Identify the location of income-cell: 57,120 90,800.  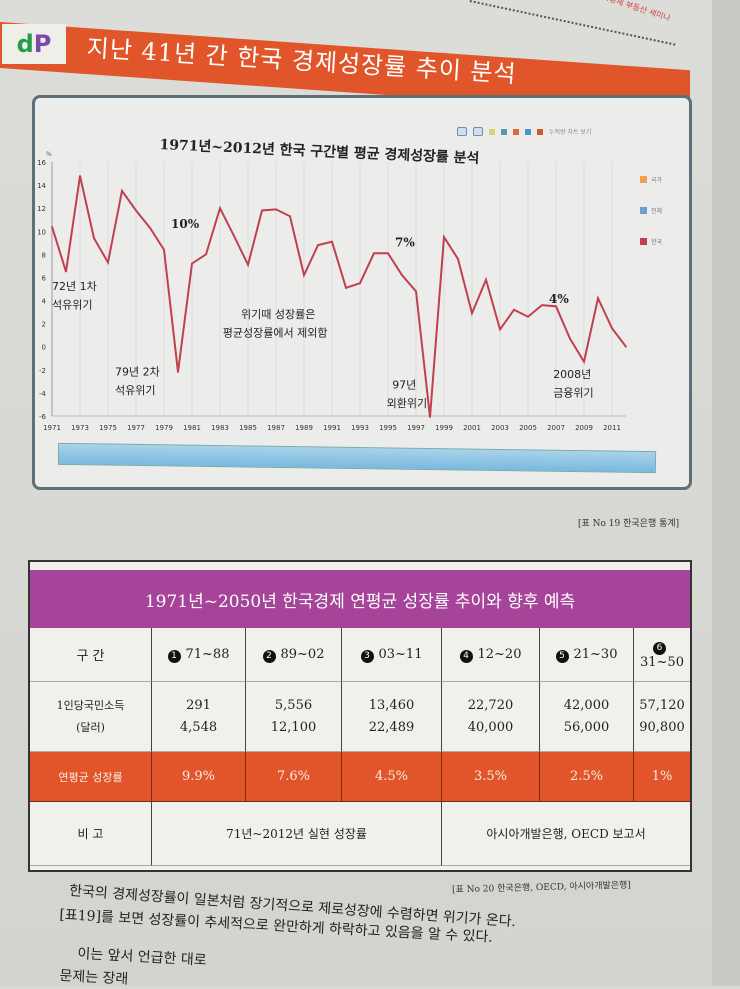
(662, 717).